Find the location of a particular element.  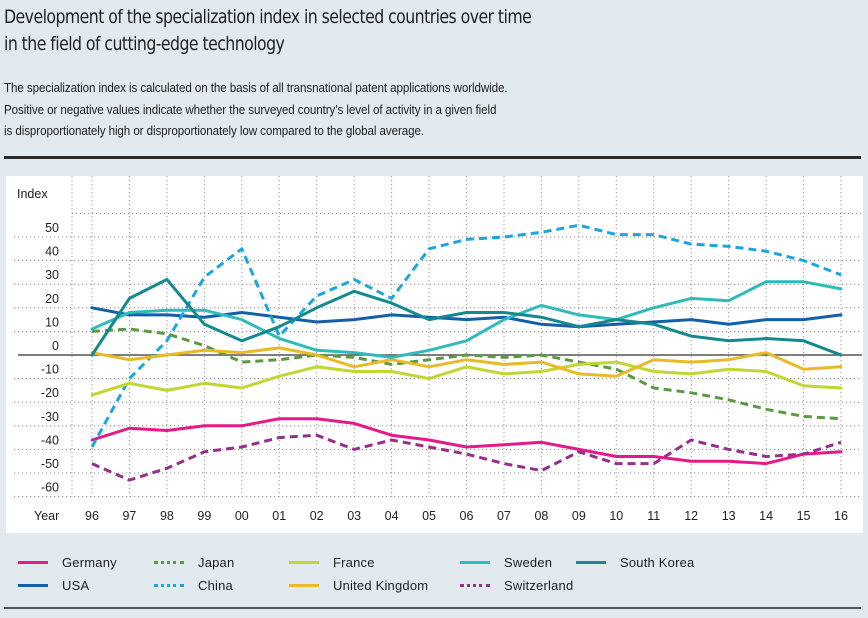

legend-item-switzerland: Switzerland is located at coordinates (516, 585).